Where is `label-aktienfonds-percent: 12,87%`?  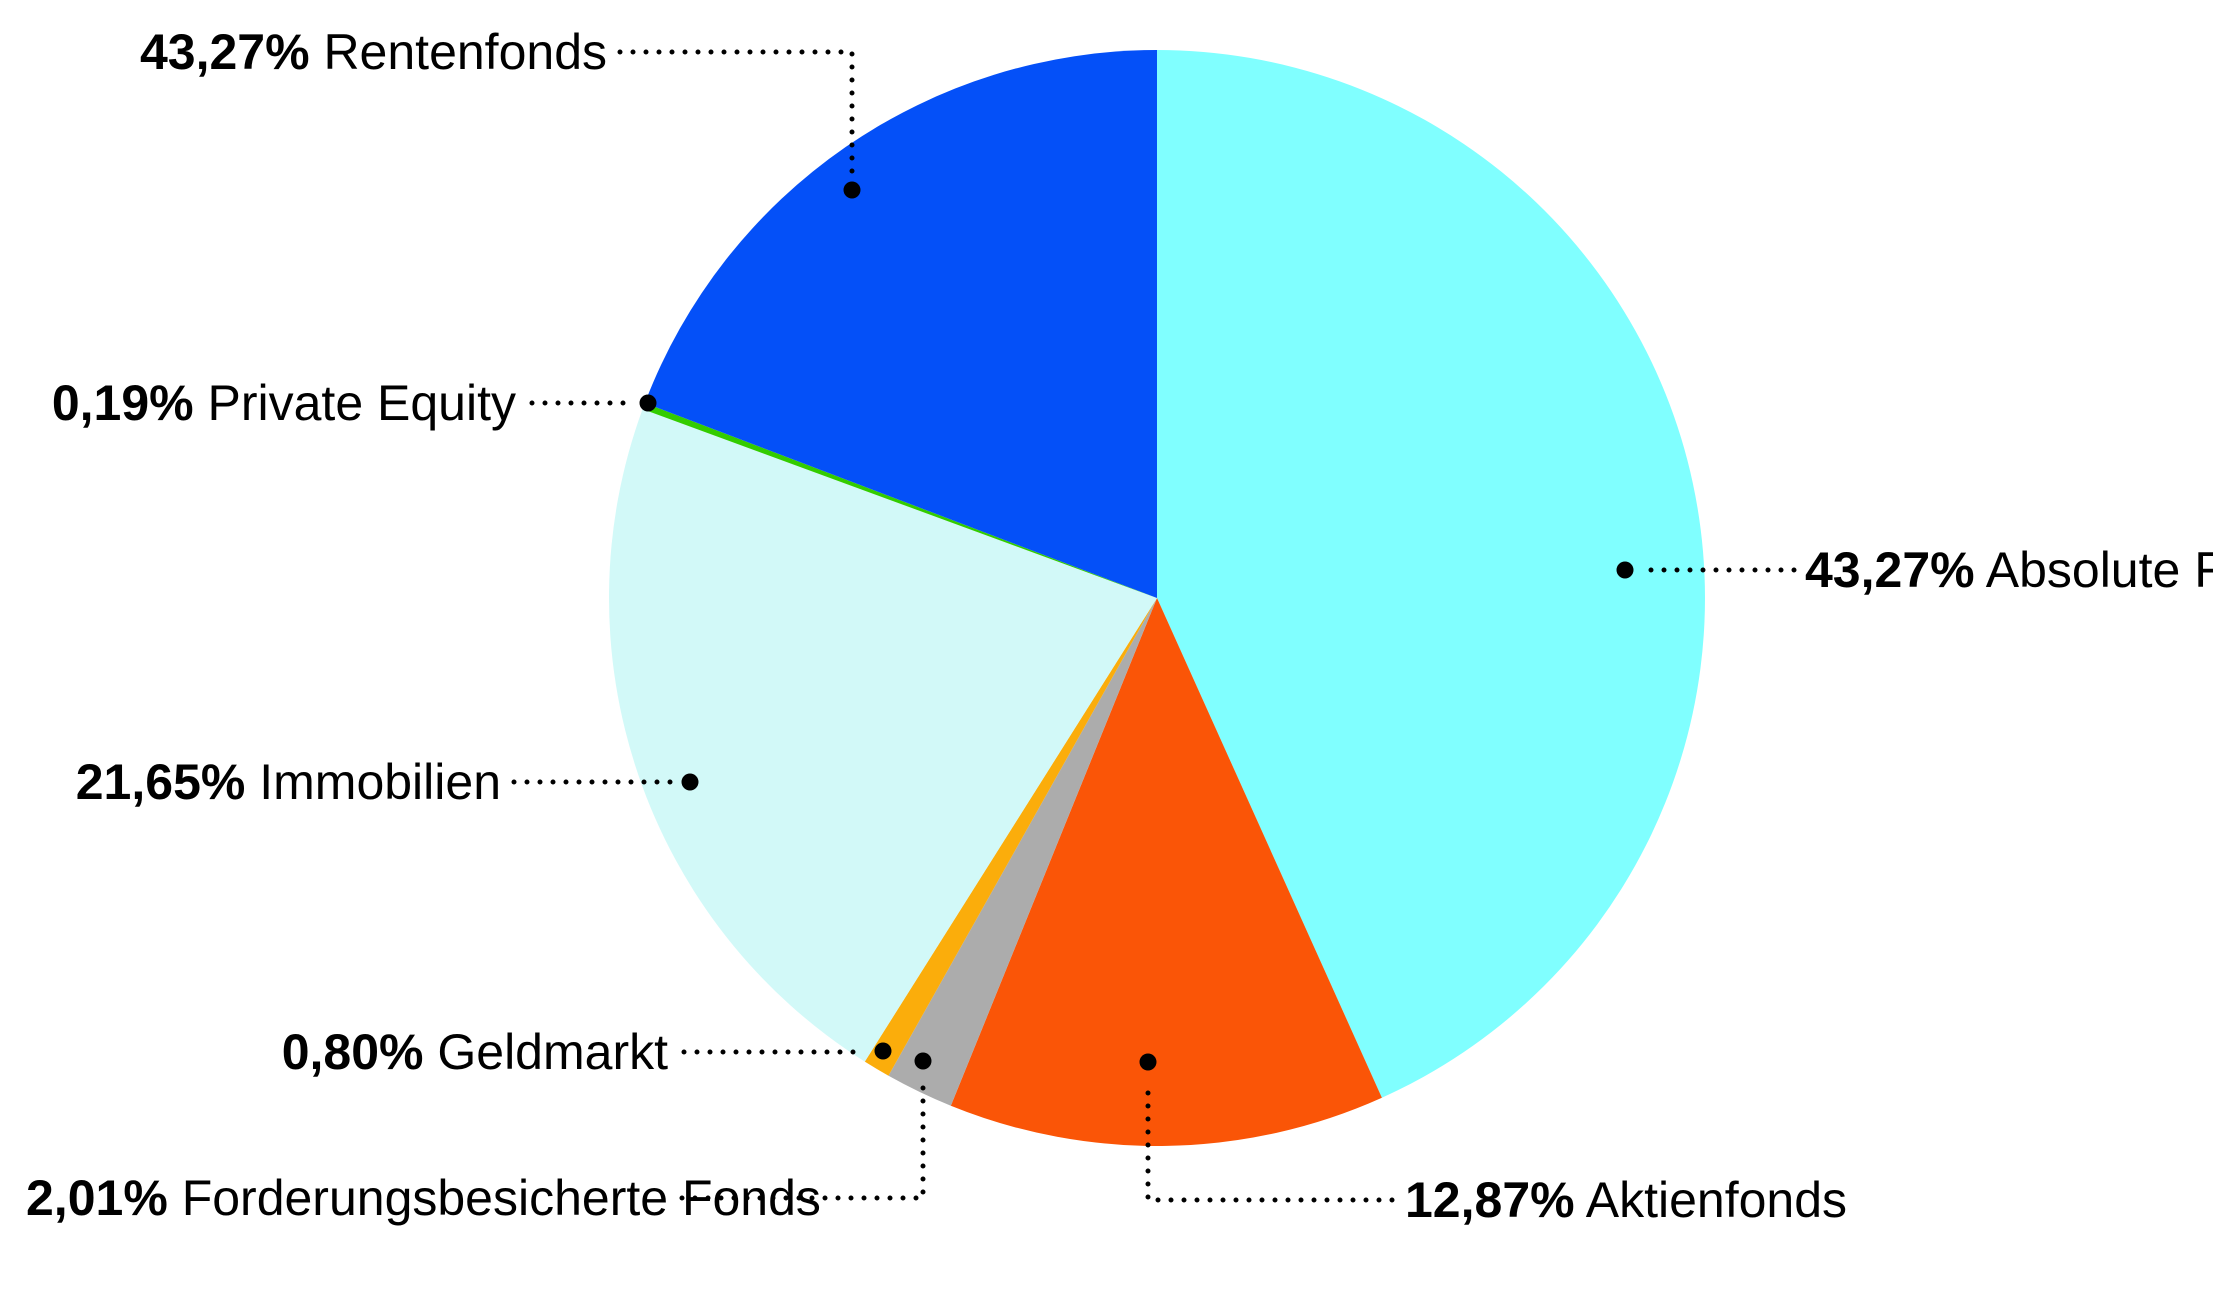
label-aktienfonds-percent: 12,87% is located at coordinates (1490, 1200).